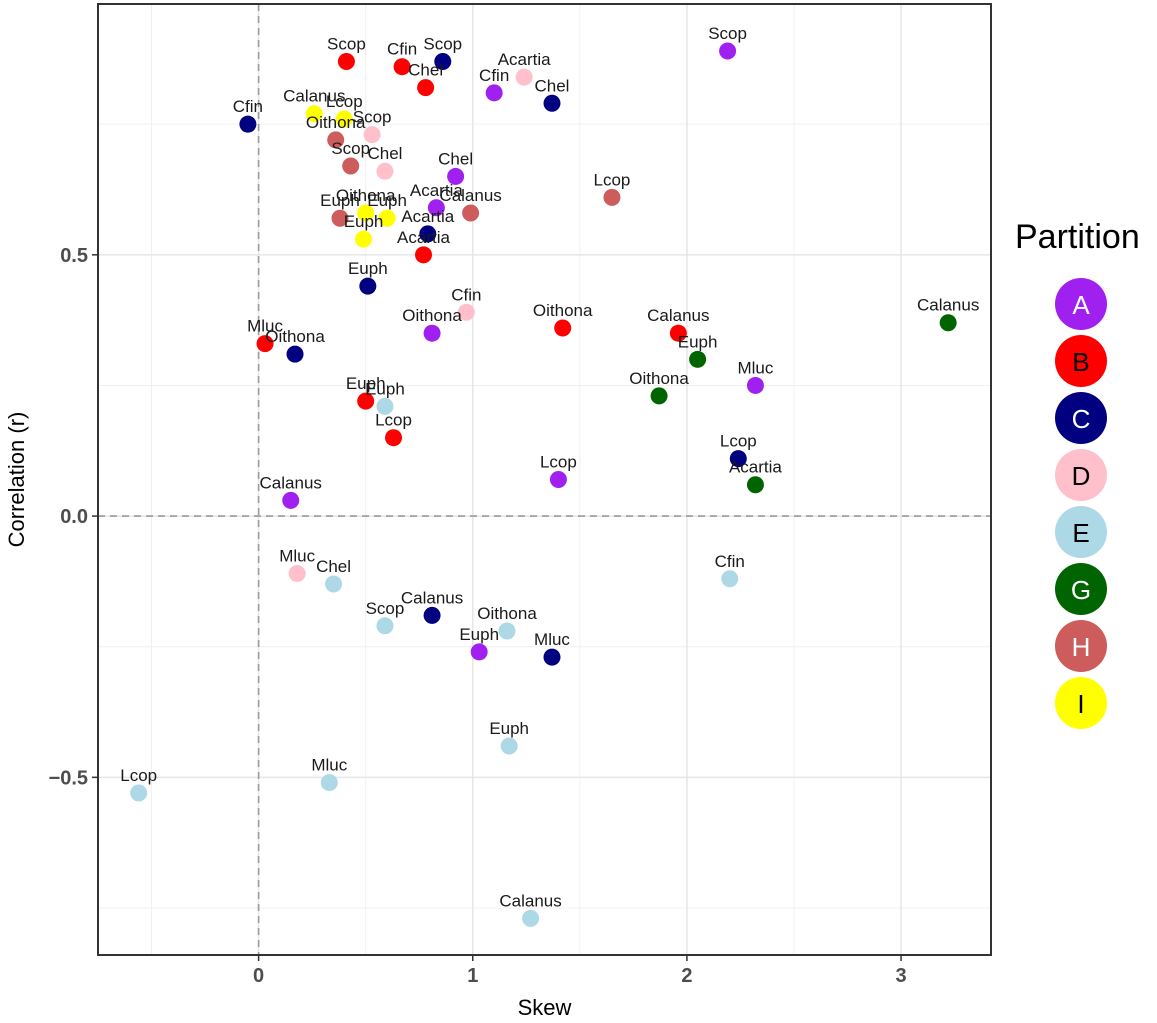  I want to click on point-c-cfin, so click(248, 124).